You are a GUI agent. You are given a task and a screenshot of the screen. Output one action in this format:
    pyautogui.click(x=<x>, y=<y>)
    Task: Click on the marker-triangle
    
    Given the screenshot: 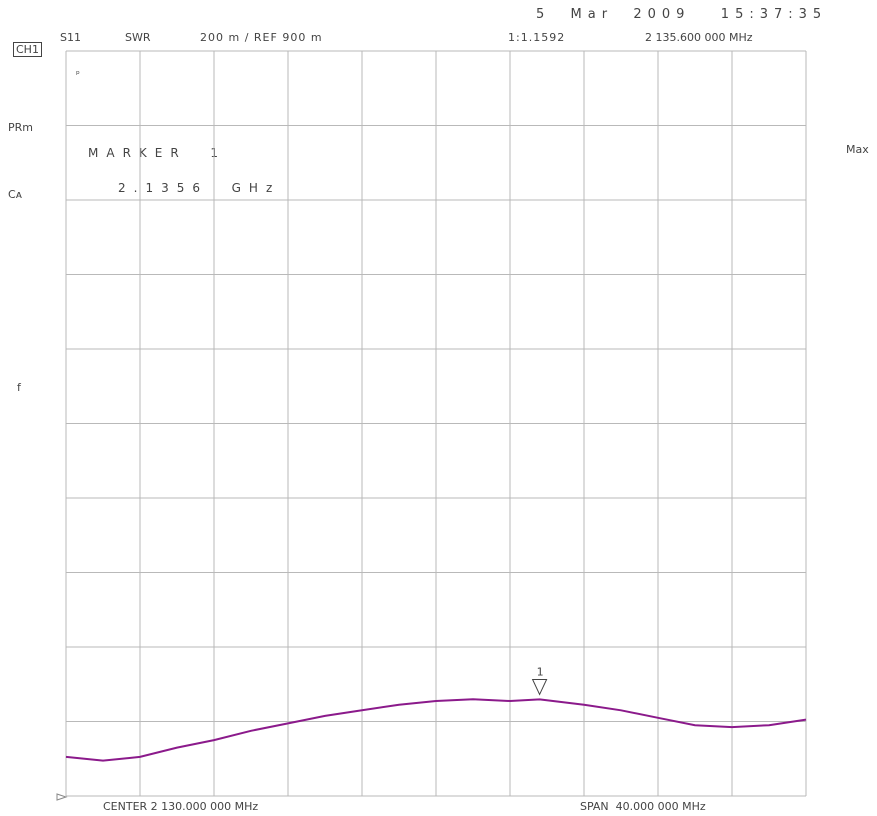 What is the action you would take?
    pyautogui.click(x=539, y=687)
    